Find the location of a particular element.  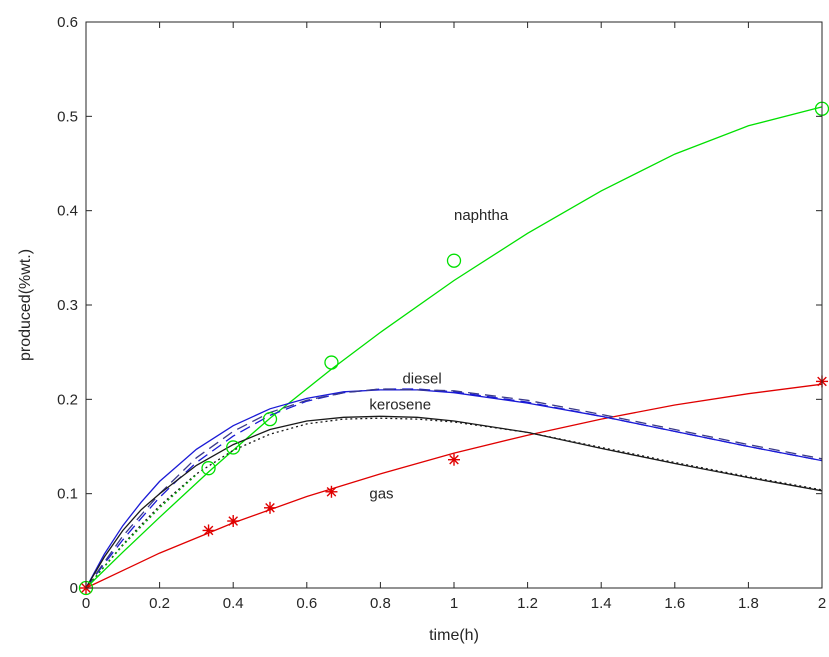

y-tick-label: 0.5 is located at coordinates (67, 116).